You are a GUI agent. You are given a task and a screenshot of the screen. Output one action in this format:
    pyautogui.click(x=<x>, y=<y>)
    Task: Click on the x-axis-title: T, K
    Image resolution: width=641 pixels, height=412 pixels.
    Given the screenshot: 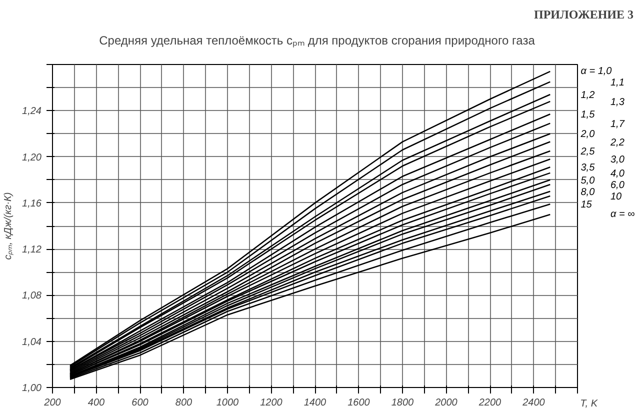 What is the action you would take?
    pyautogui.click(x=589, y=404)
    